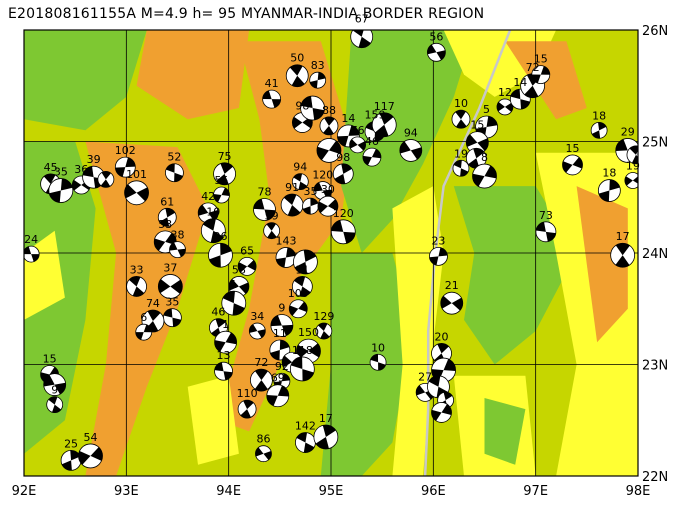 The image size is (681, 505). I want to click on event-depth-label: 25, so click(71, 443).